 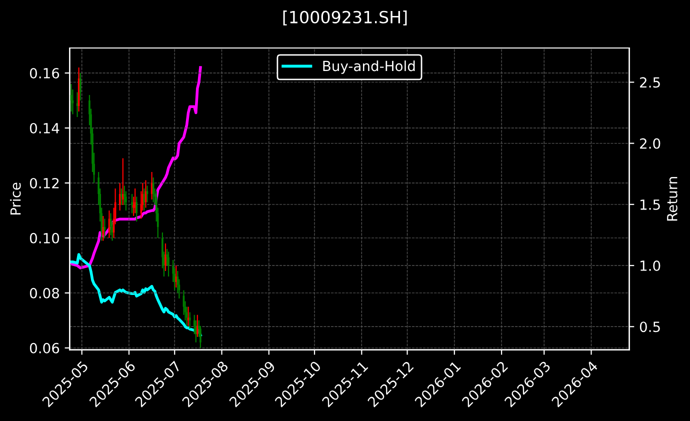 What do you see at coordinates (45, 238) in the screenshot?
I see `y-tick-label: 0.10` at bounding box center [45, 238].